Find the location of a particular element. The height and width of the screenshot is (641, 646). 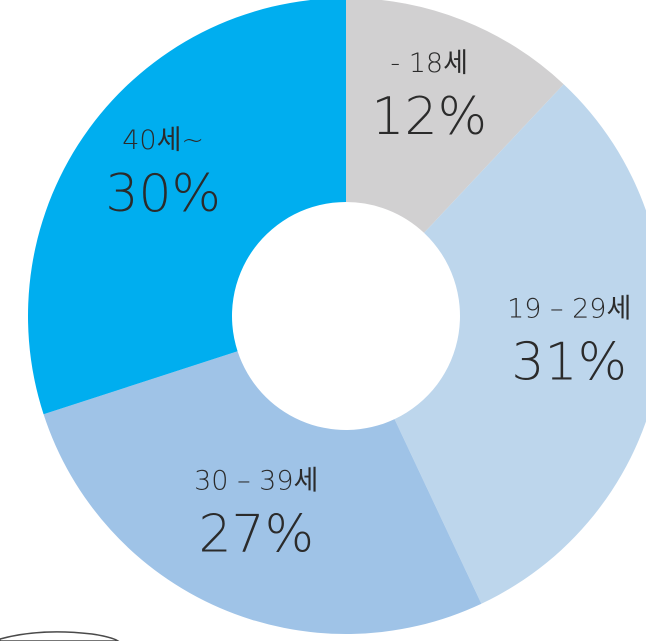

decorative-arc is located at coordinates (60, 636).